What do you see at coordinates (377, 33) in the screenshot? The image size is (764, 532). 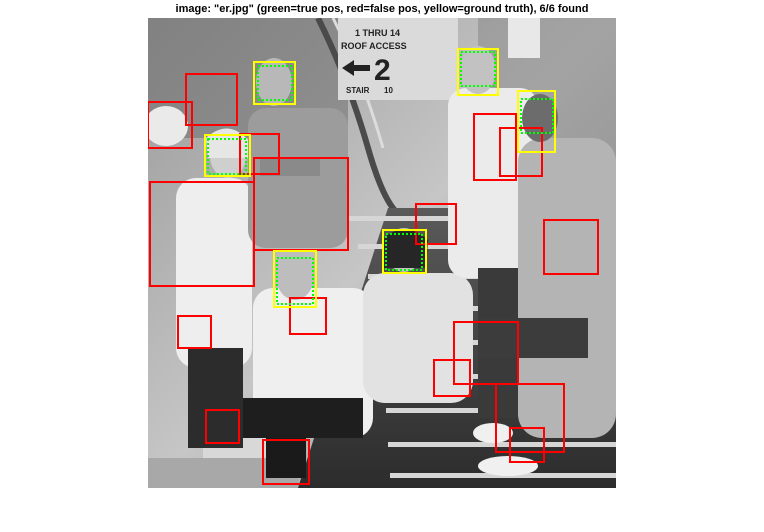 I see `sign-line1: 1 THRU 14` at bounding box center [377, 33].